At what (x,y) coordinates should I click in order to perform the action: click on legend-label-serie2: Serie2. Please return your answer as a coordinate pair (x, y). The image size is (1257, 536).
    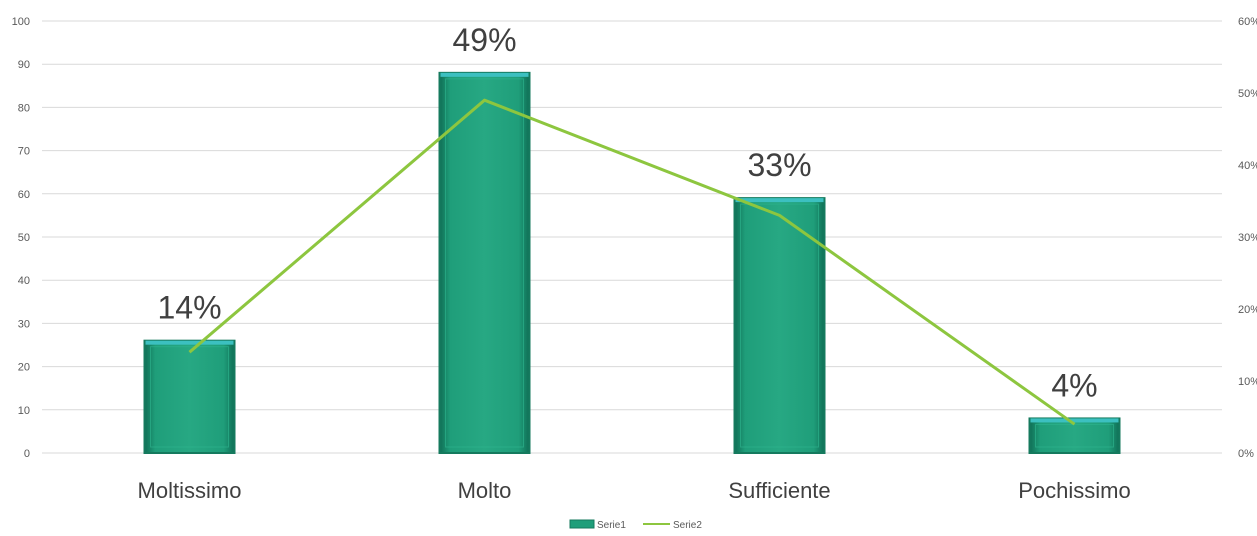
    Looking at the image, I should click on (687, 525).